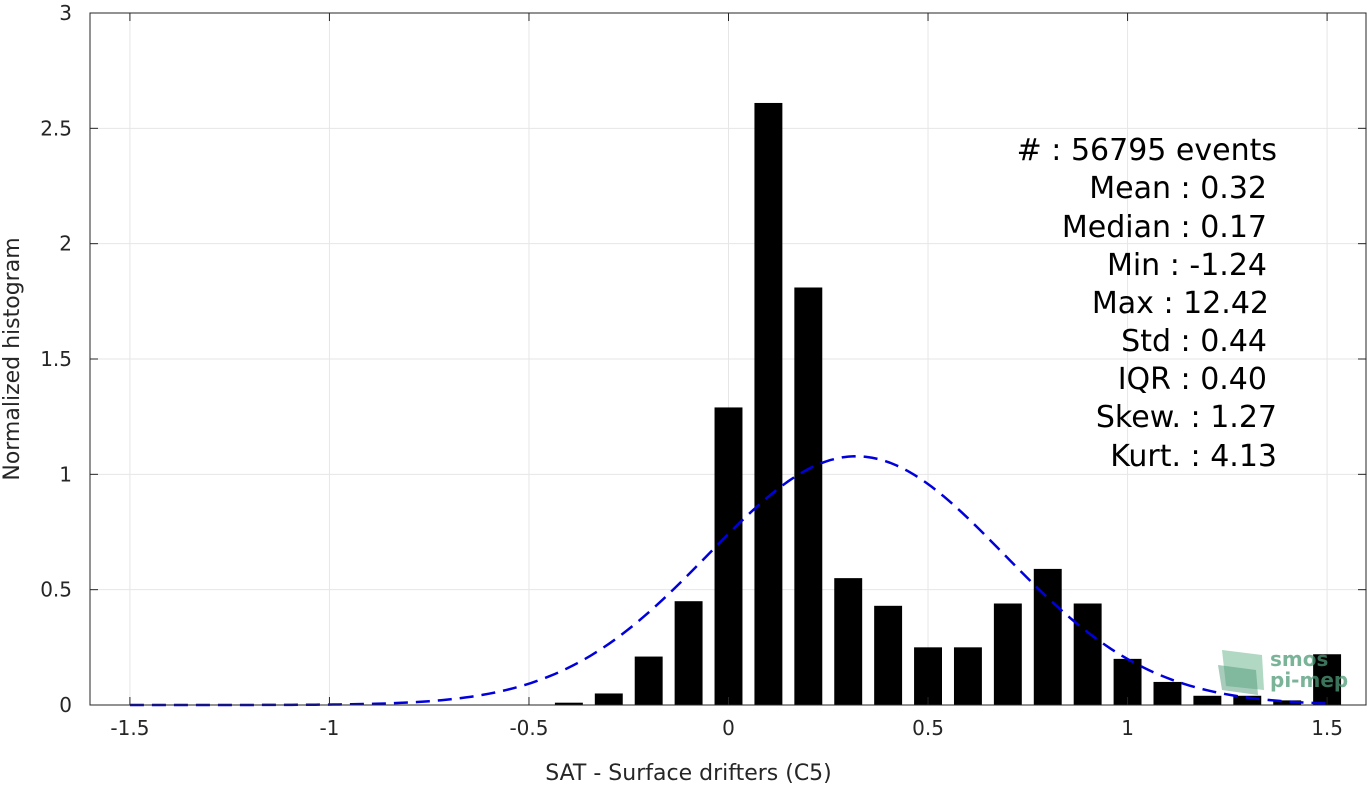 This screenshot has width=1367, height=785. I want to click on x-tick-label: -1.5, so click(129, 728).